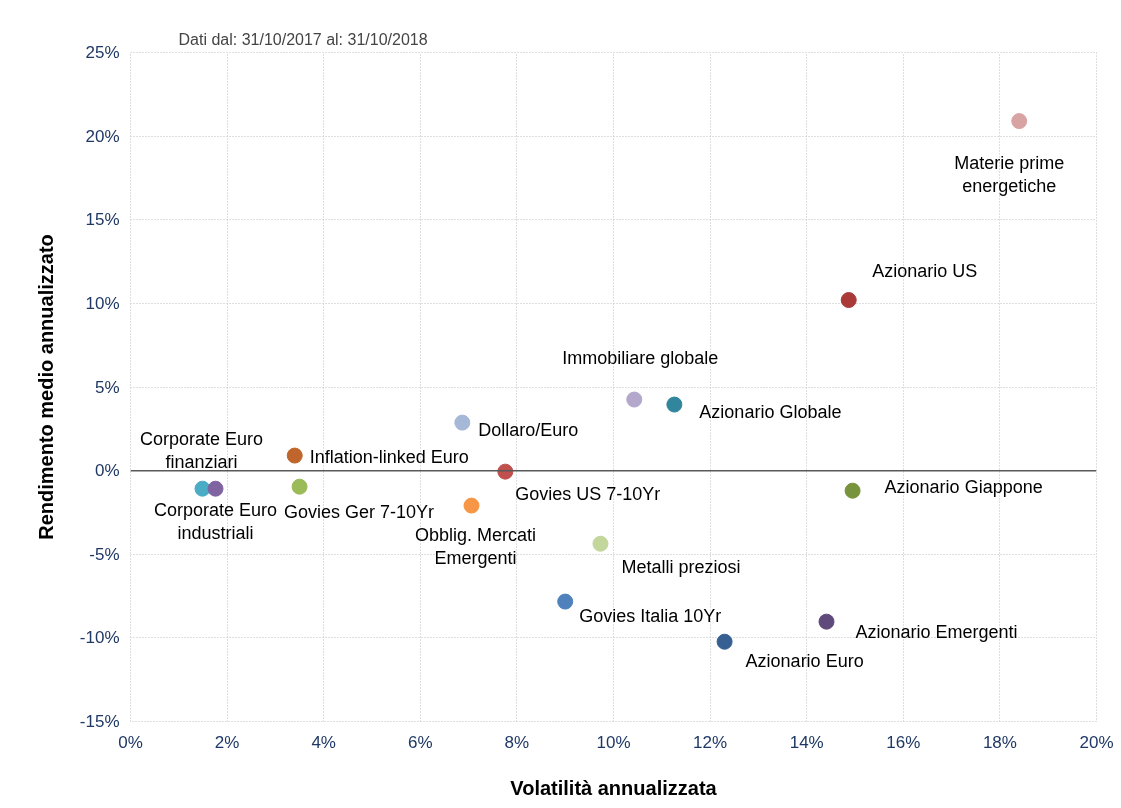 The image size is (1121, 808). I want to click on y-axis-title: Rendimento medio annualizzato, so click(45, 387).